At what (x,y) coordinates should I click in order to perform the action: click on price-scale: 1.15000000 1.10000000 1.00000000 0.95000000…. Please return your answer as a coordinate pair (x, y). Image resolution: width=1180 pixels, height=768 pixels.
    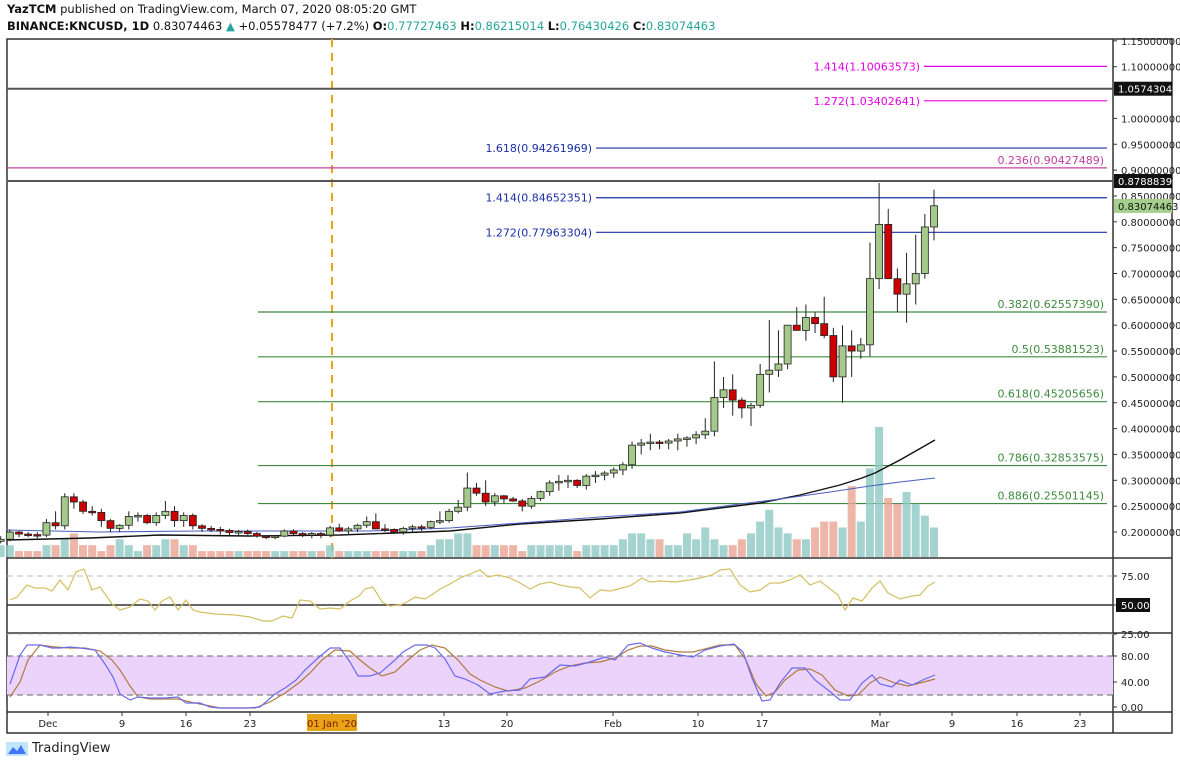
    Looking at the image, I should click on (1146, 375).